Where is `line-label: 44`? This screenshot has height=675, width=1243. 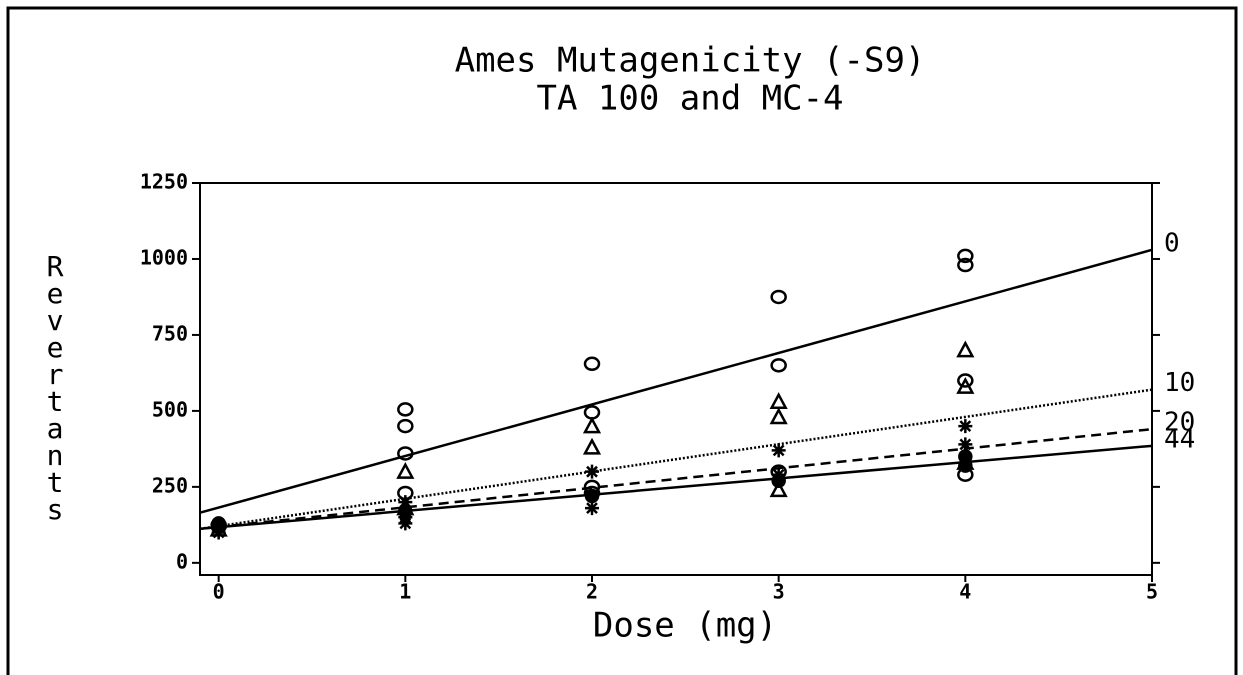 line-label: 44 is located at coordinates (1179, 439).